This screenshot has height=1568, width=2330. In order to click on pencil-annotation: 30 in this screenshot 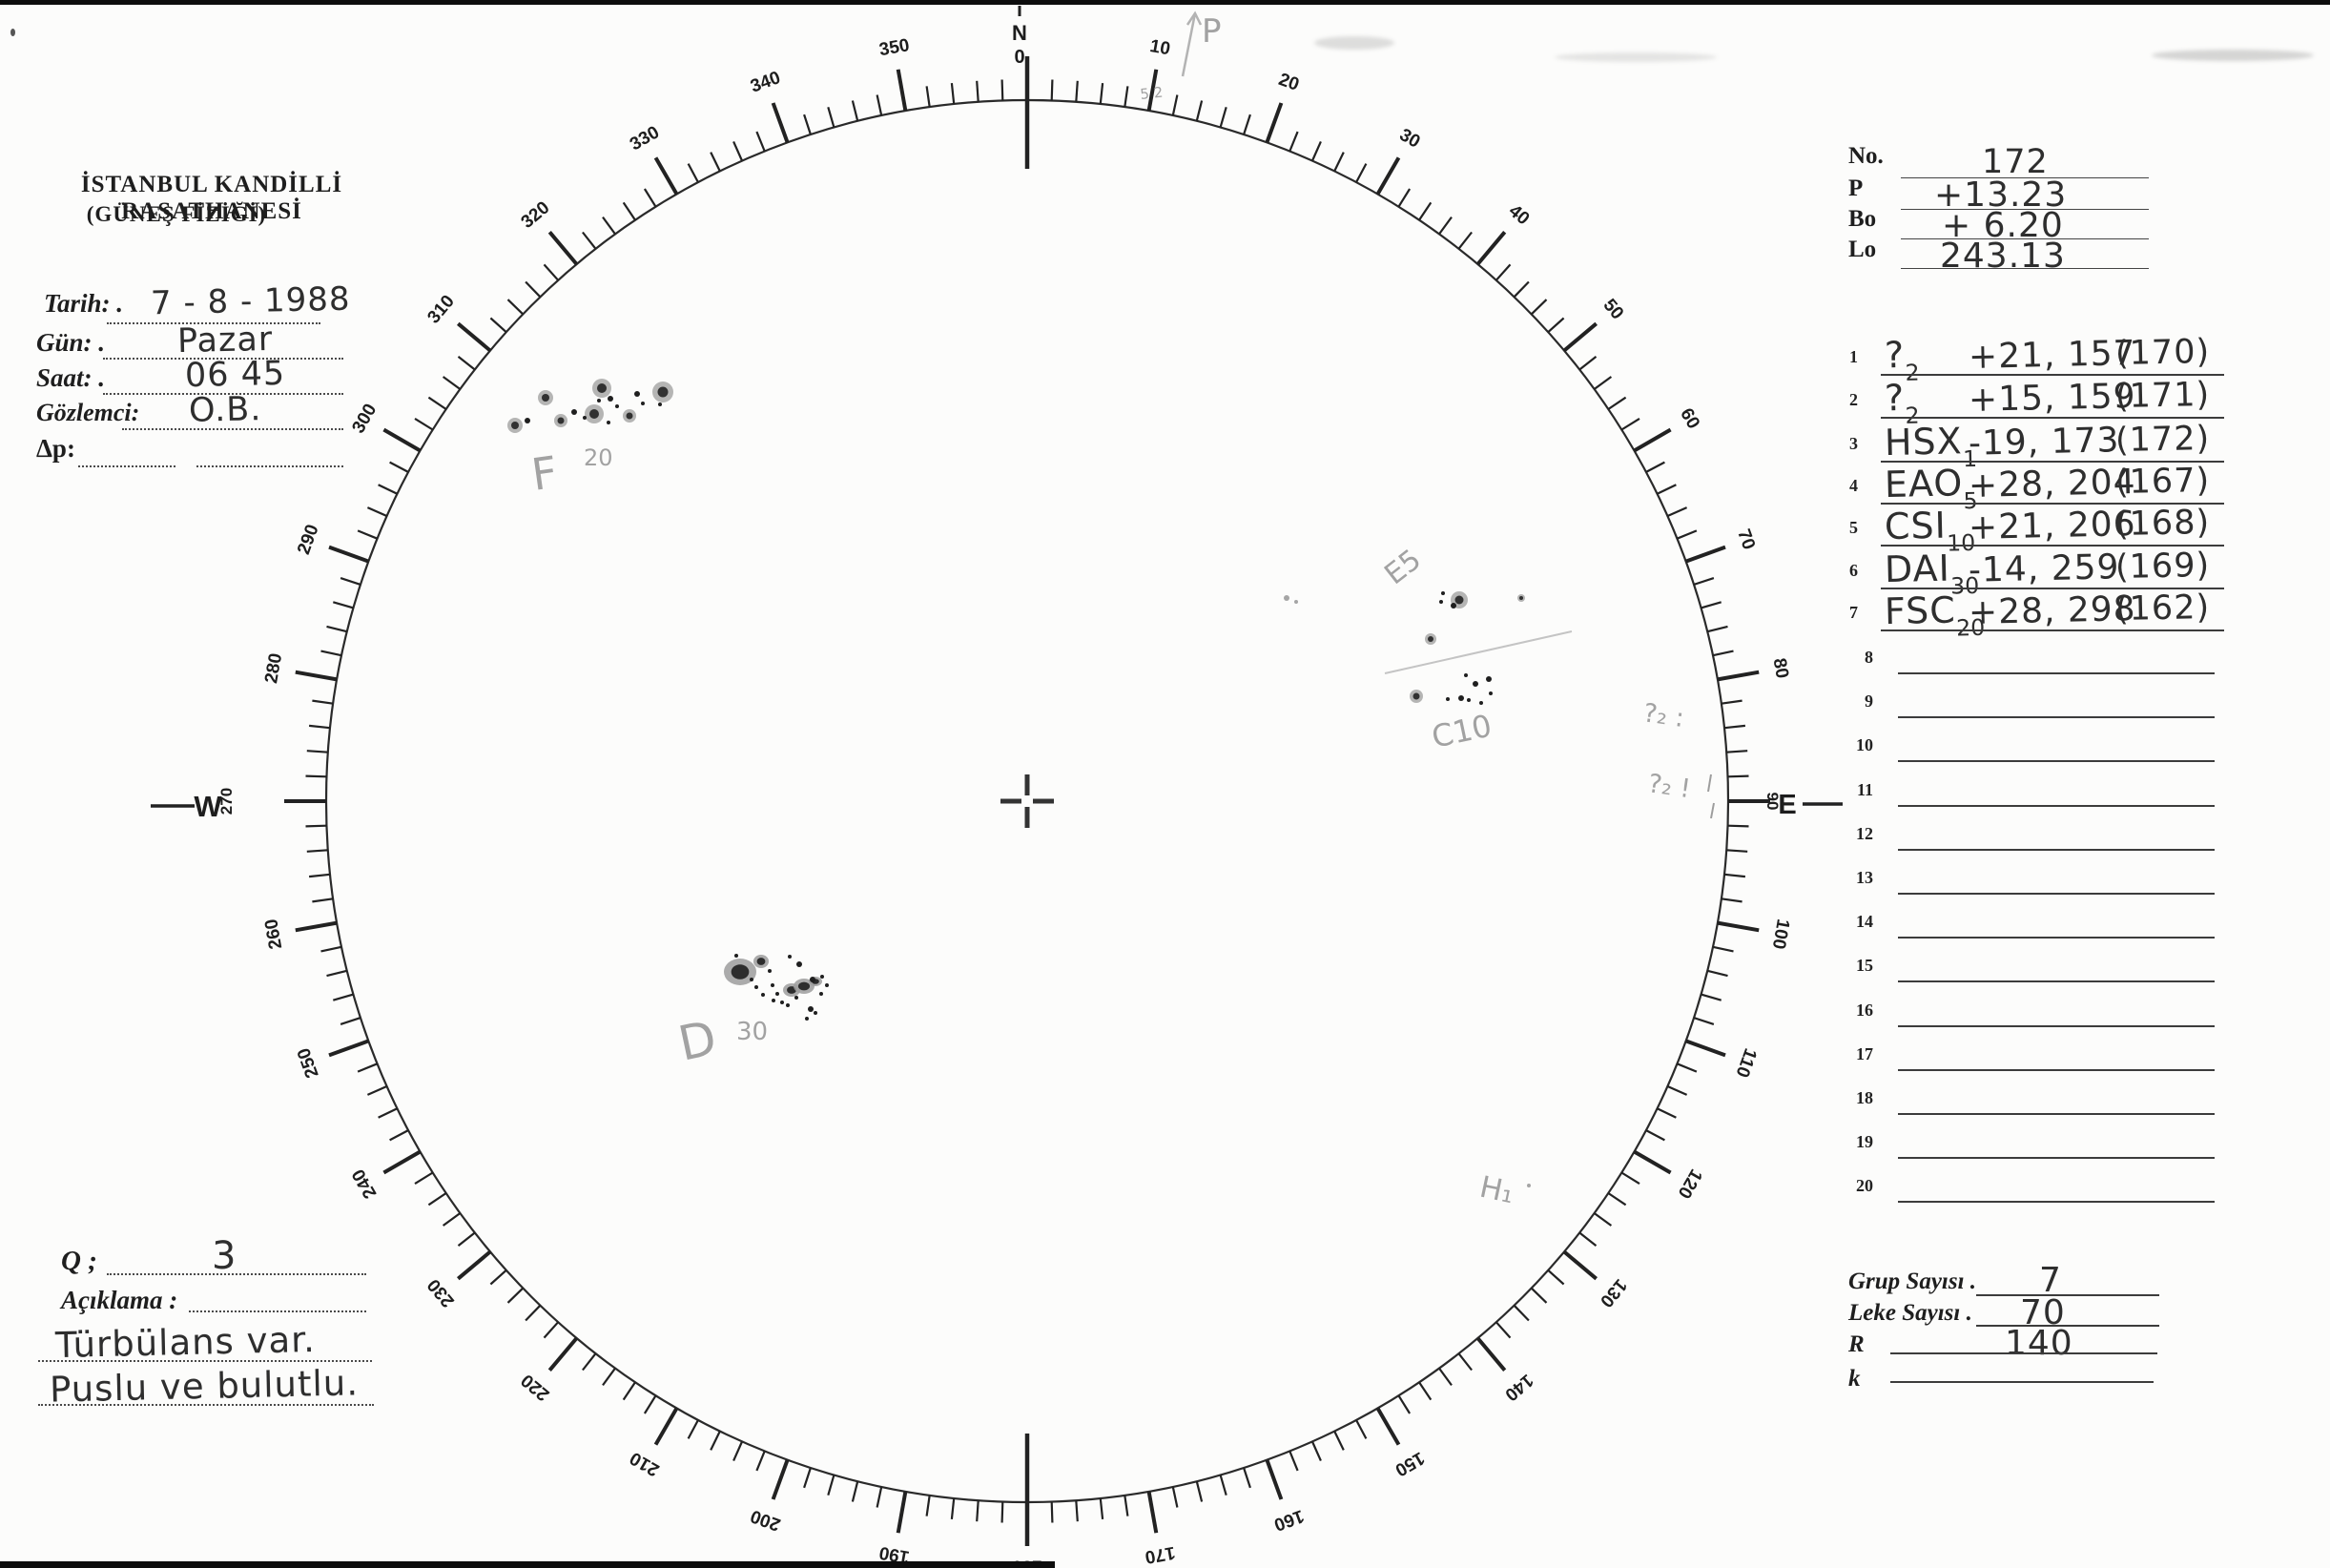, I will do `click(752, 1032)`.